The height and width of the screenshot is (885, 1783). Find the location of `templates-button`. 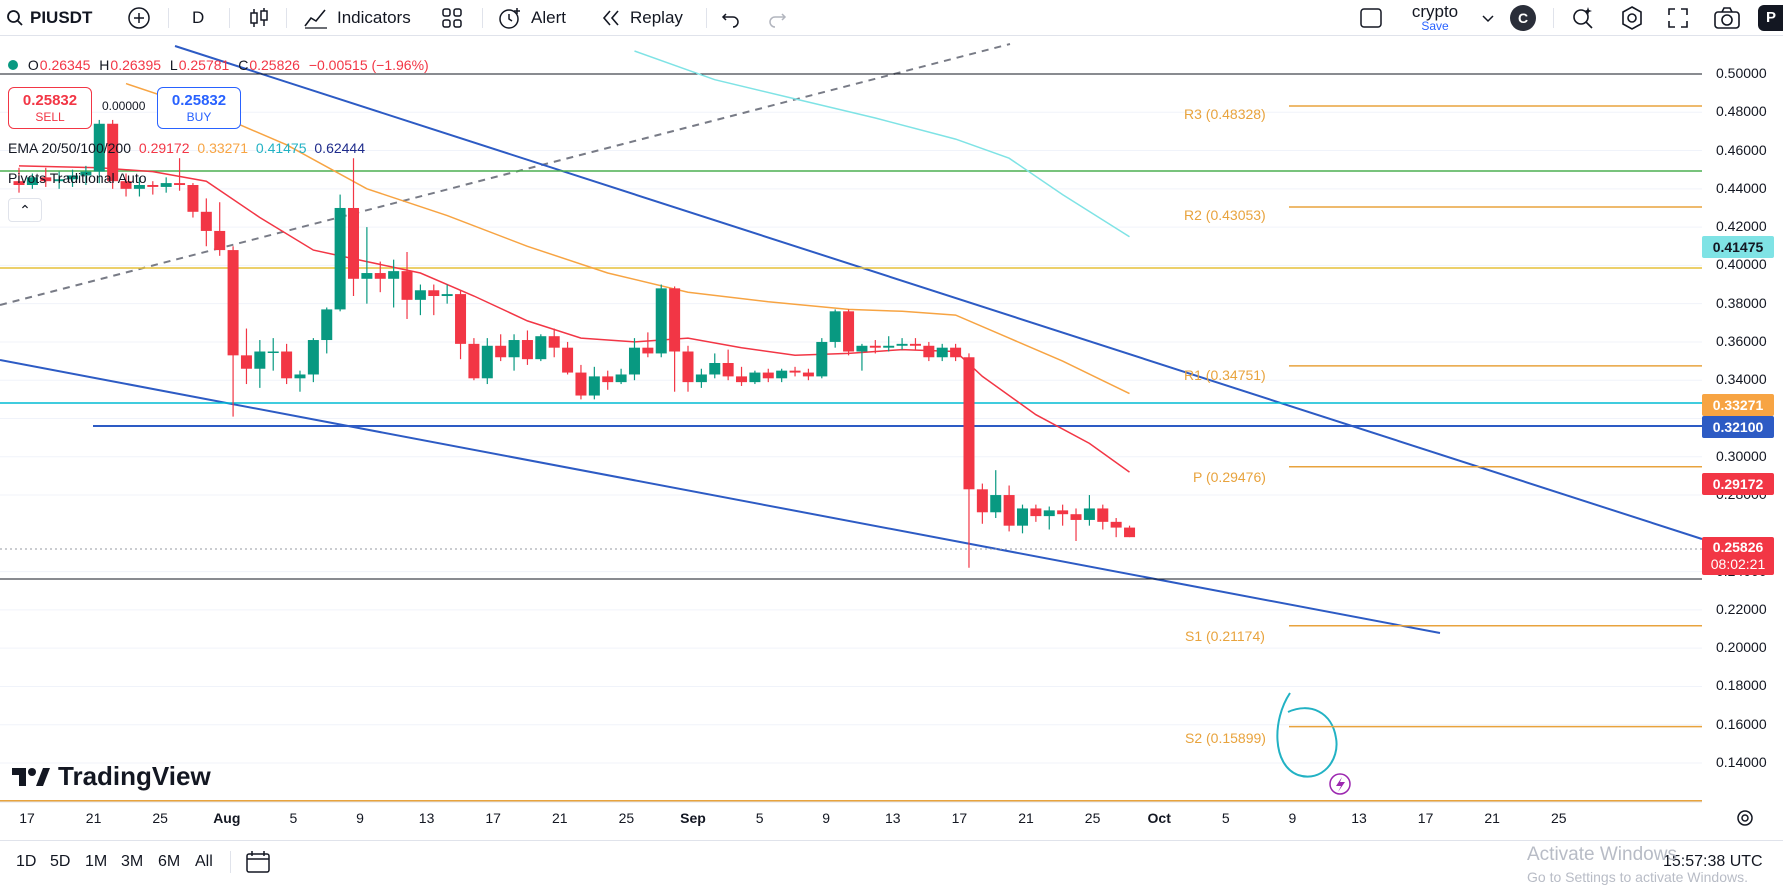

templates-button is located at coordinates (452, 18).